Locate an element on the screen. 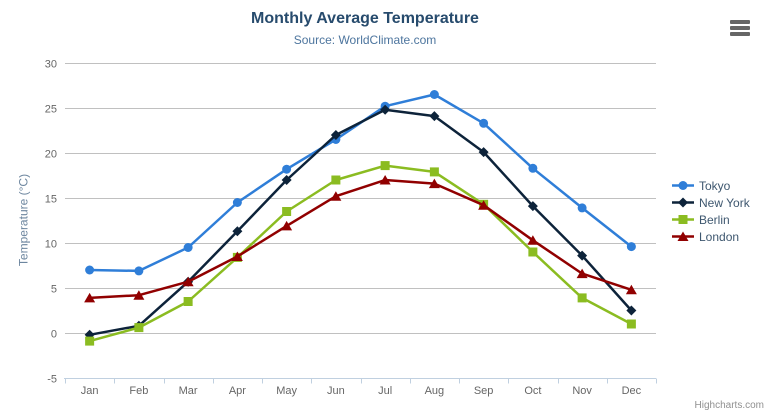 The width and height of the screenshot is (769, 416). y-tick-label: 20 is located at coordinates (51, 155).